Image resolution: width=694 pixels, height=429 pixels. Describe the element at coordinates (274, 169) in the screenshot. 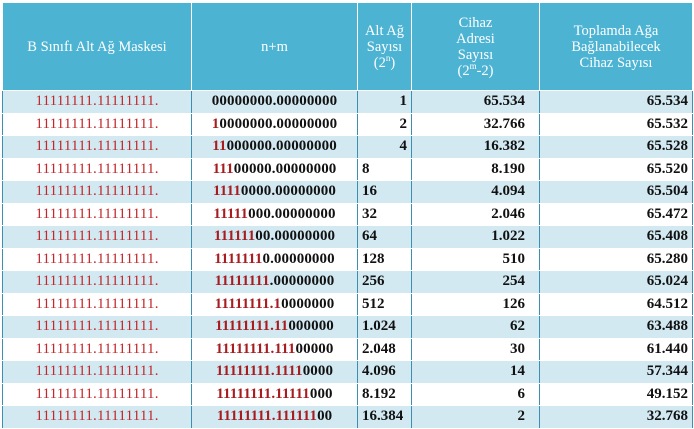

I see `nm-cell: 11100000.00000000` at that location.